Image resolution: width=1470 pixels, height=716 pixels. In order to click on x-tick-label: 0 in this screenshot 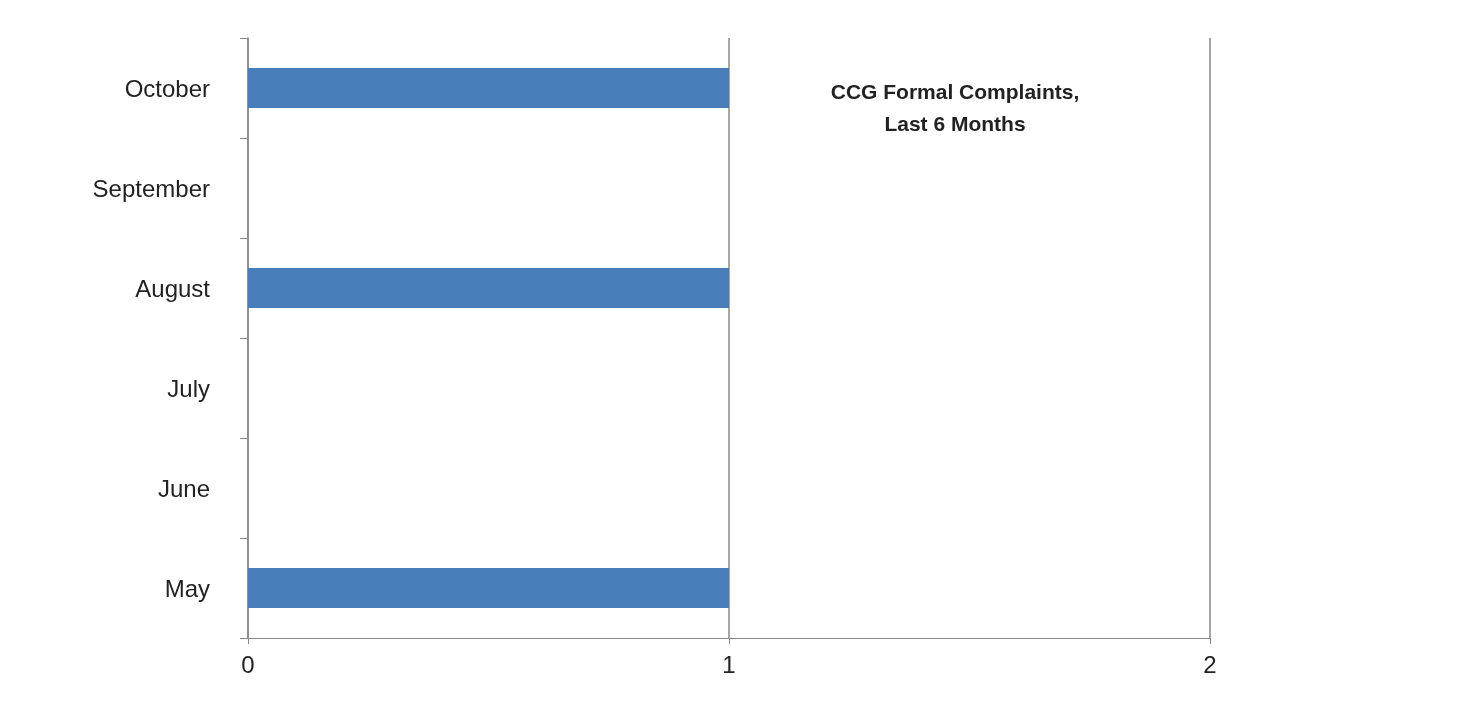, I will do `click(248, 664)`.